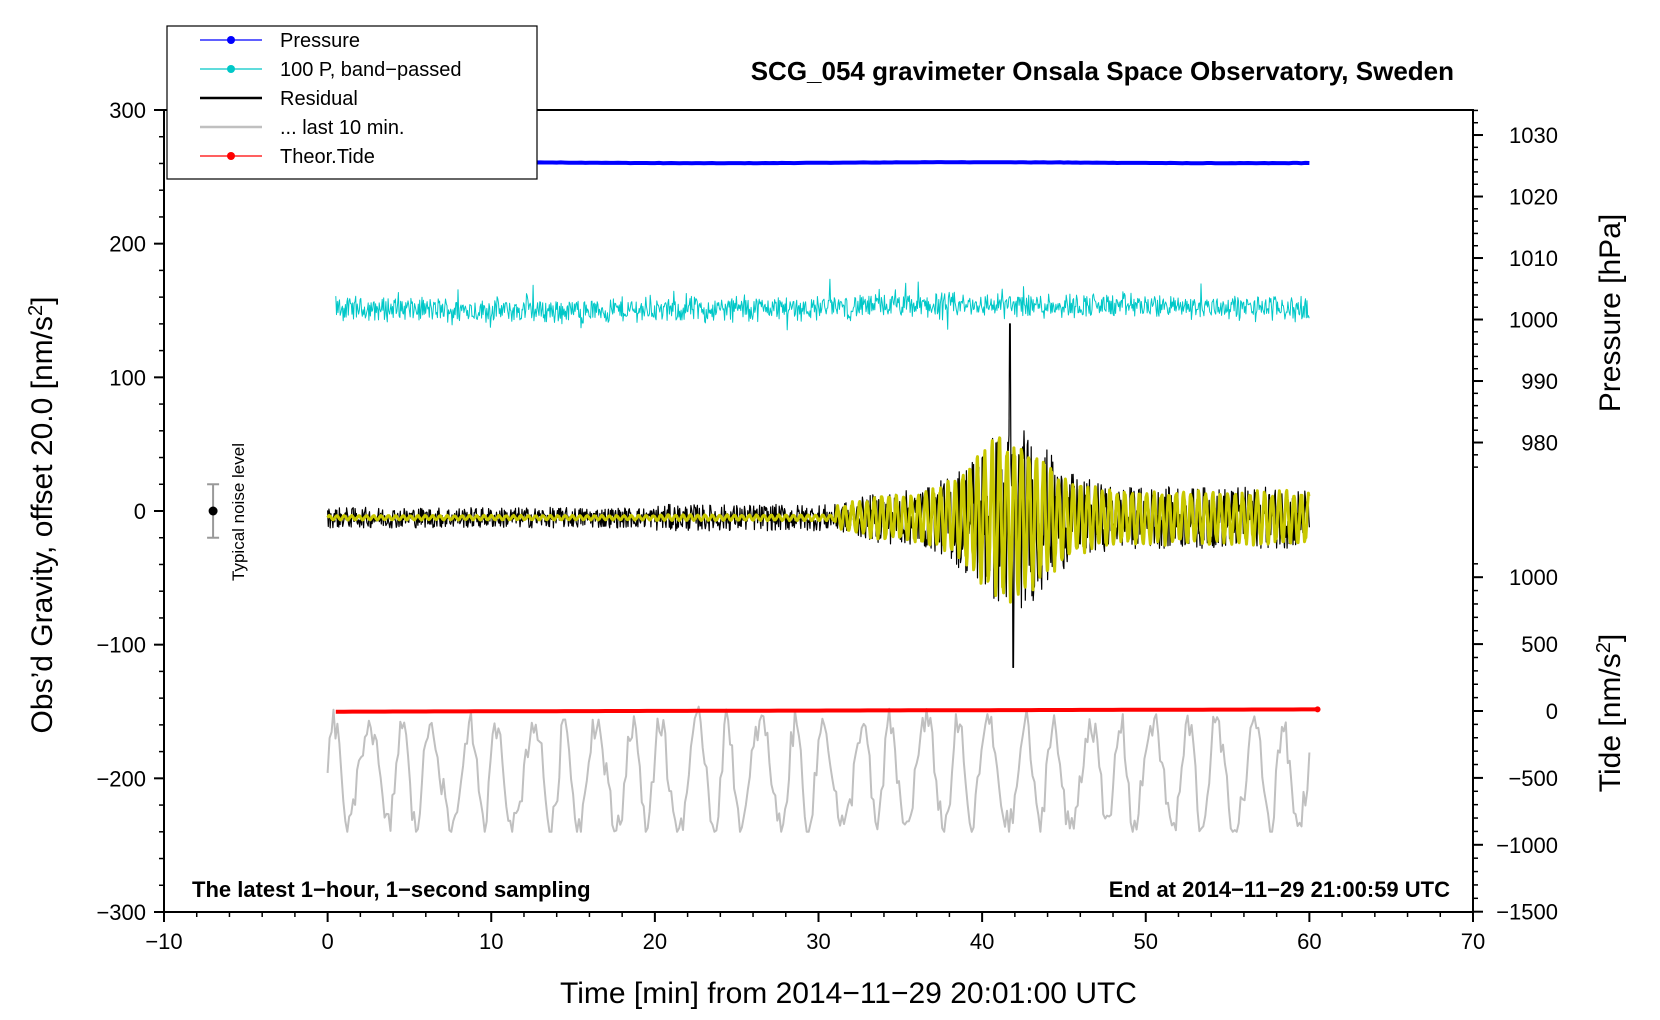 Image resolution: width=1660 pixels, height=1020 pixels. I want to click on y-axis-title-gravity: Obs’d Gravity, offset 20.0 [nm/s2], so click(42, 515).